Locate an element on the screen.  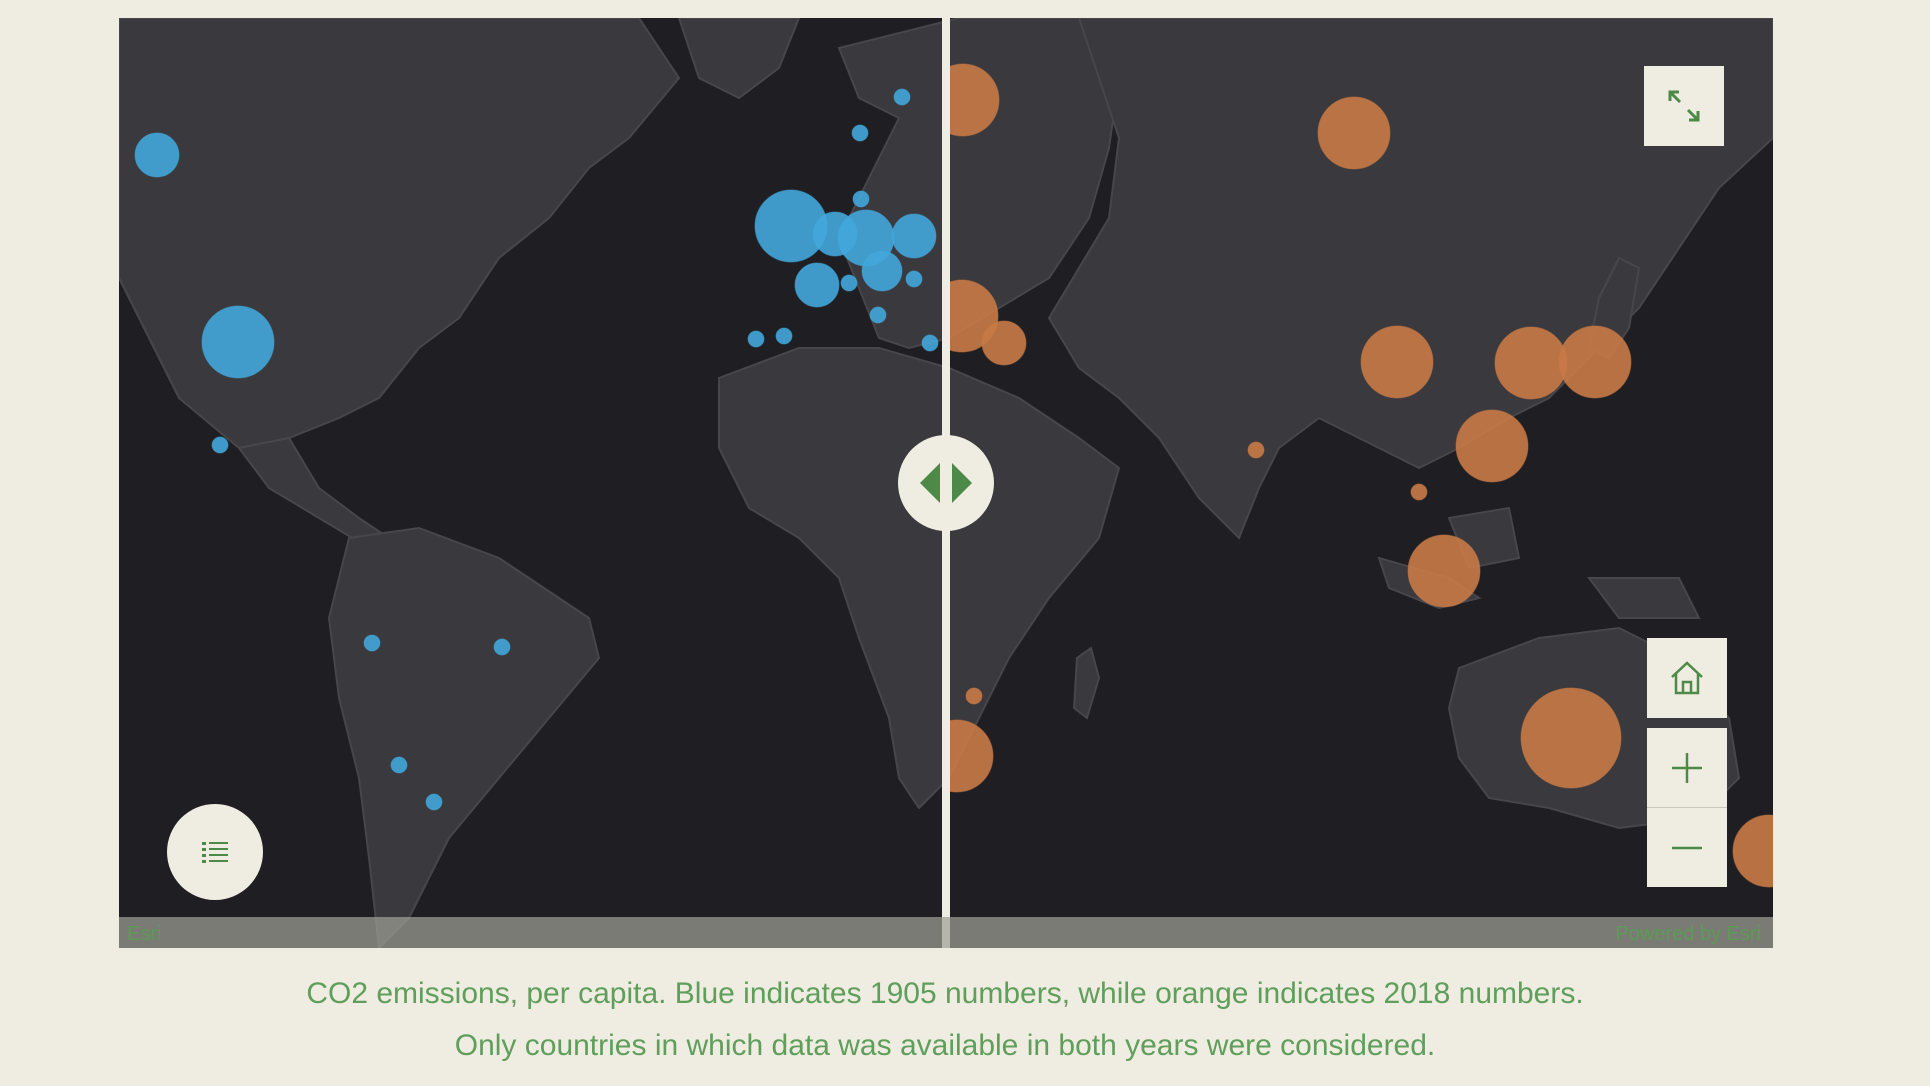
point-sweden is located at coordinates (860, 133).